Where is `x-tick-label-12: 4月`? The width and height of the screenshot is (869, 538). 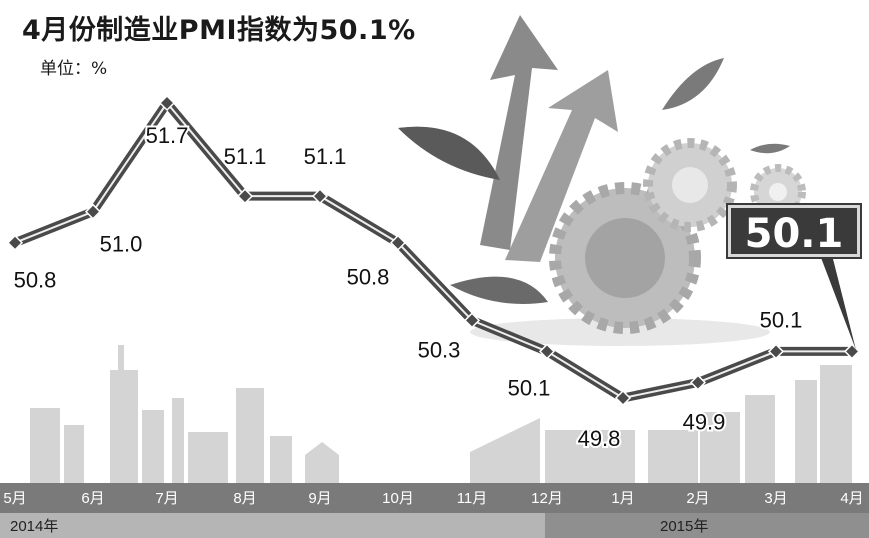 x-tick-label-12: 4月 is located at coordinates (851, 498).